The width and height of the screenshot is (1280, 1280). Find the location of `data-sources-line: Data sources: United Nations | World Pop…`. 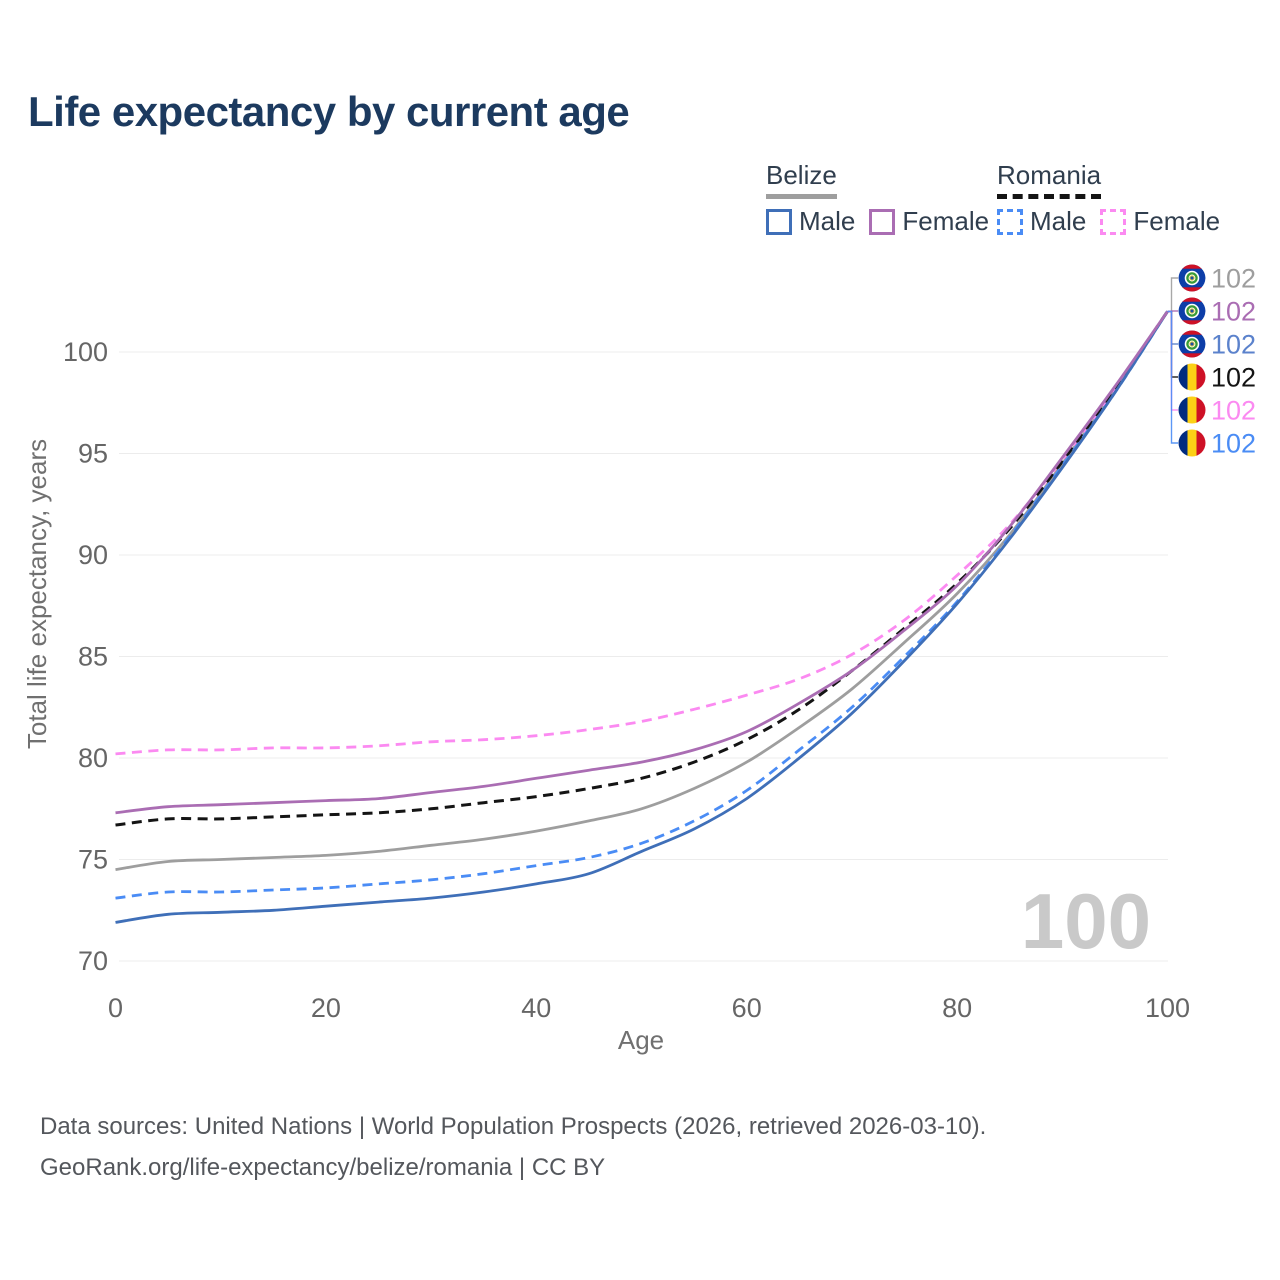

data-sources-line: Data sources: United Nations | World Pop… is located at coordinates (513, 1126).